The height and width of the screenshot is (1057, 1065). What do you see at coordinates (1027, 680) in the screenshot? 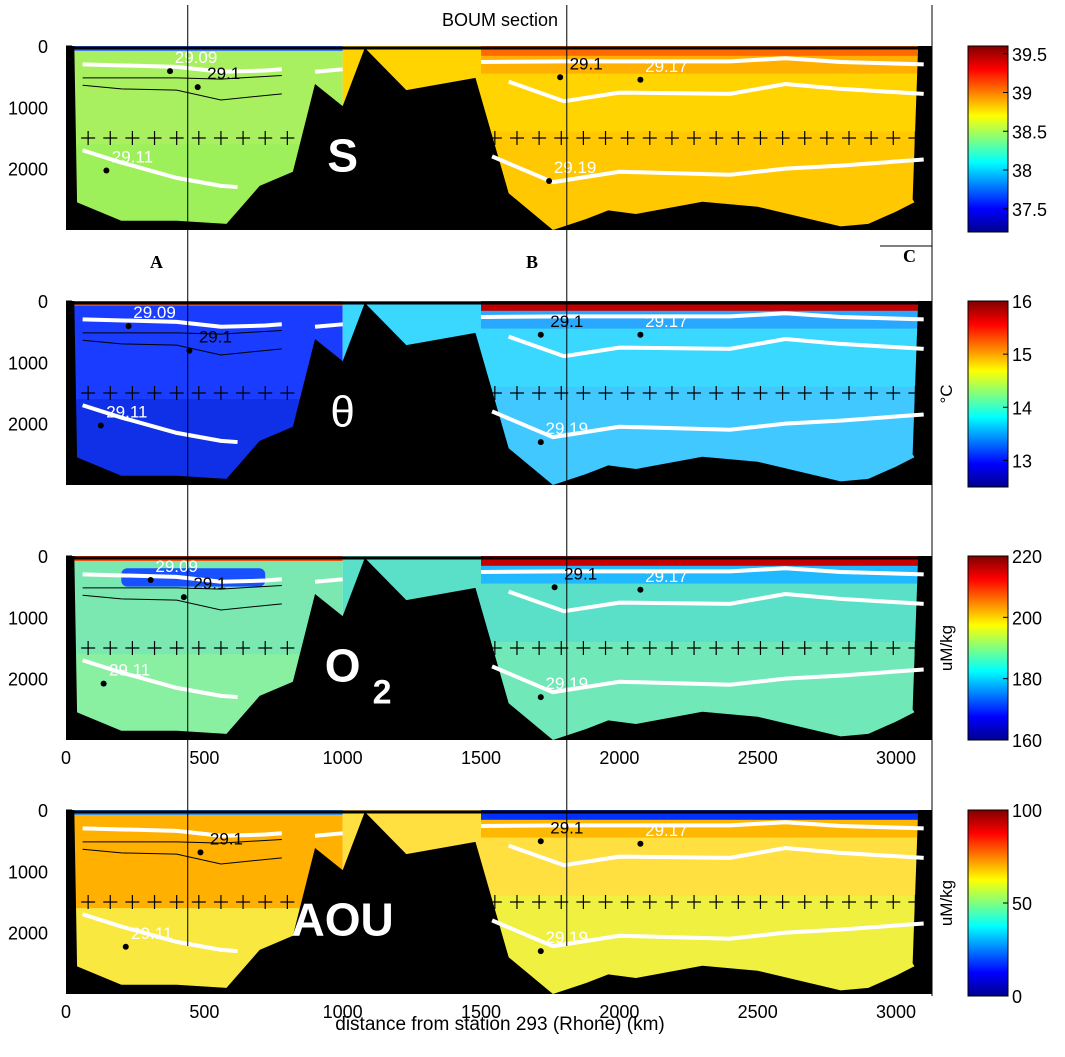
I see `colorbar-tick-label: 180` at bounding box center [1027, 680].